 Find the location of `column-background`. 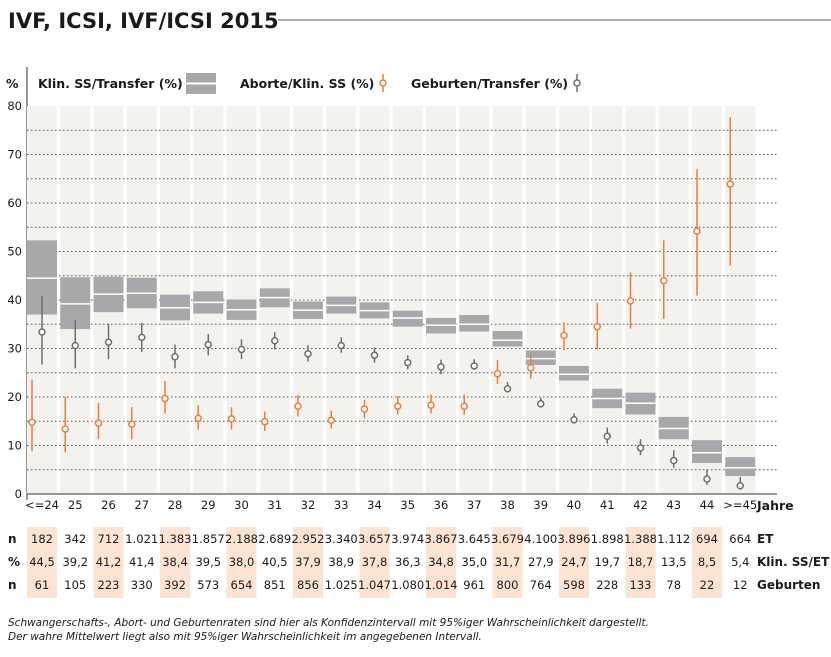

column-background is located at coordinates (540, 300).